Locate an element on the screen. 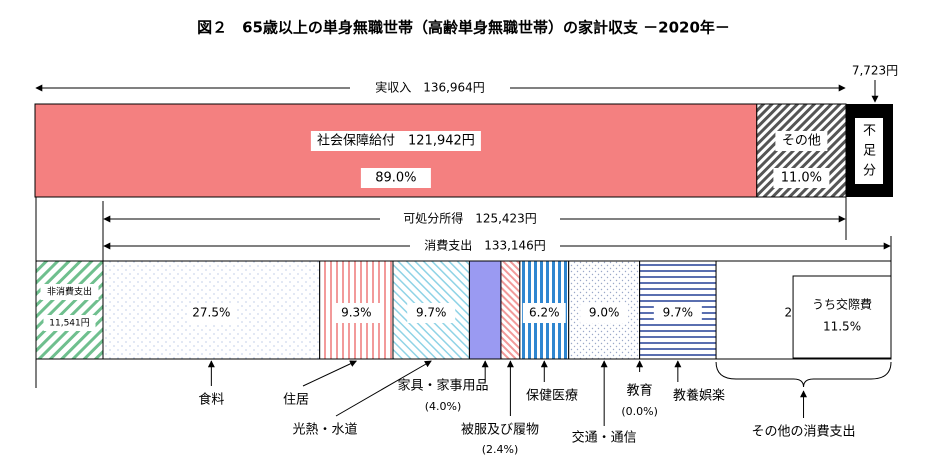 This screenshot has width=927, height=469. consumption-bar-label-5-bg is located at coordinates (544, 313).